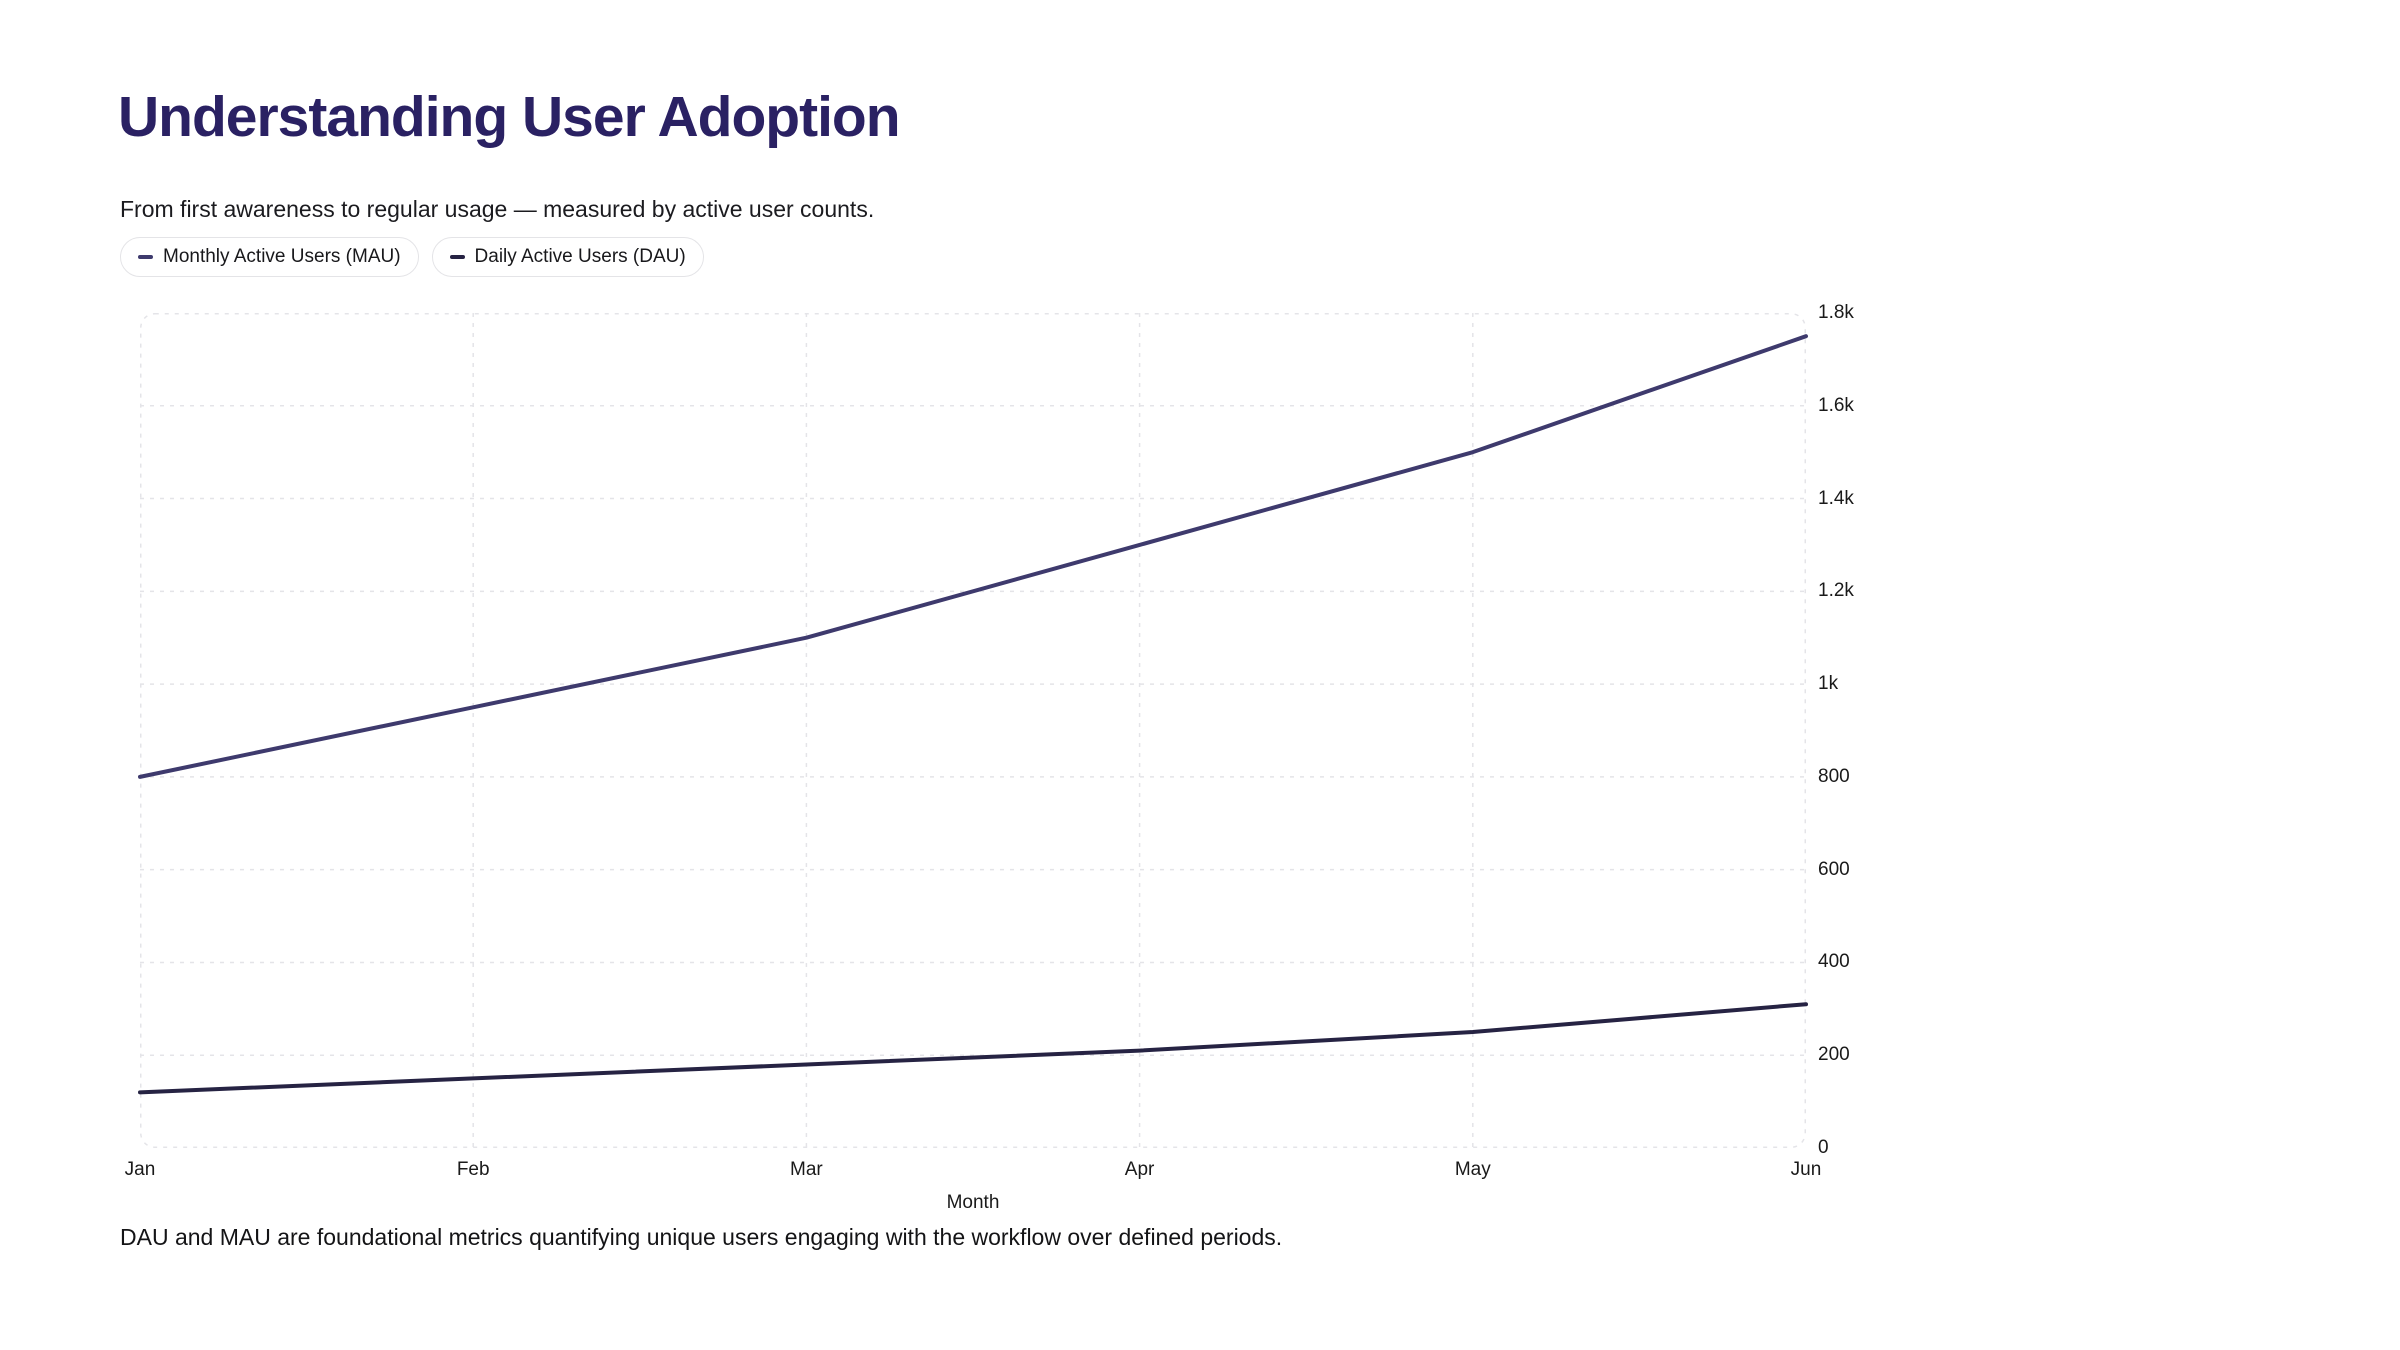 This screenshot has height=1350, width=2400. I want to click on y-tick-label: 1.8k, so click(1836, 312).